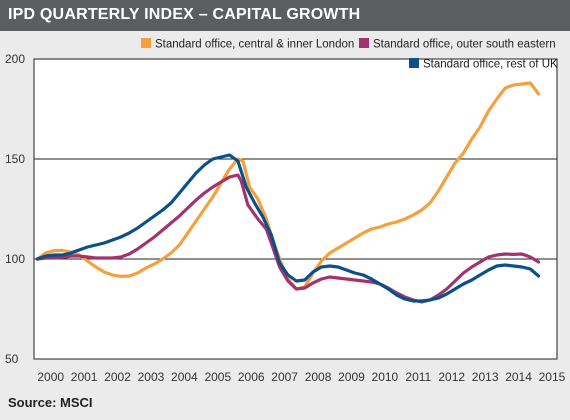 The width and height of the screenshot is (570, 420). Describe the element at coordinates (84, 377) in the screenshot. I see `x-tick-label-2001: 2001` at that location.